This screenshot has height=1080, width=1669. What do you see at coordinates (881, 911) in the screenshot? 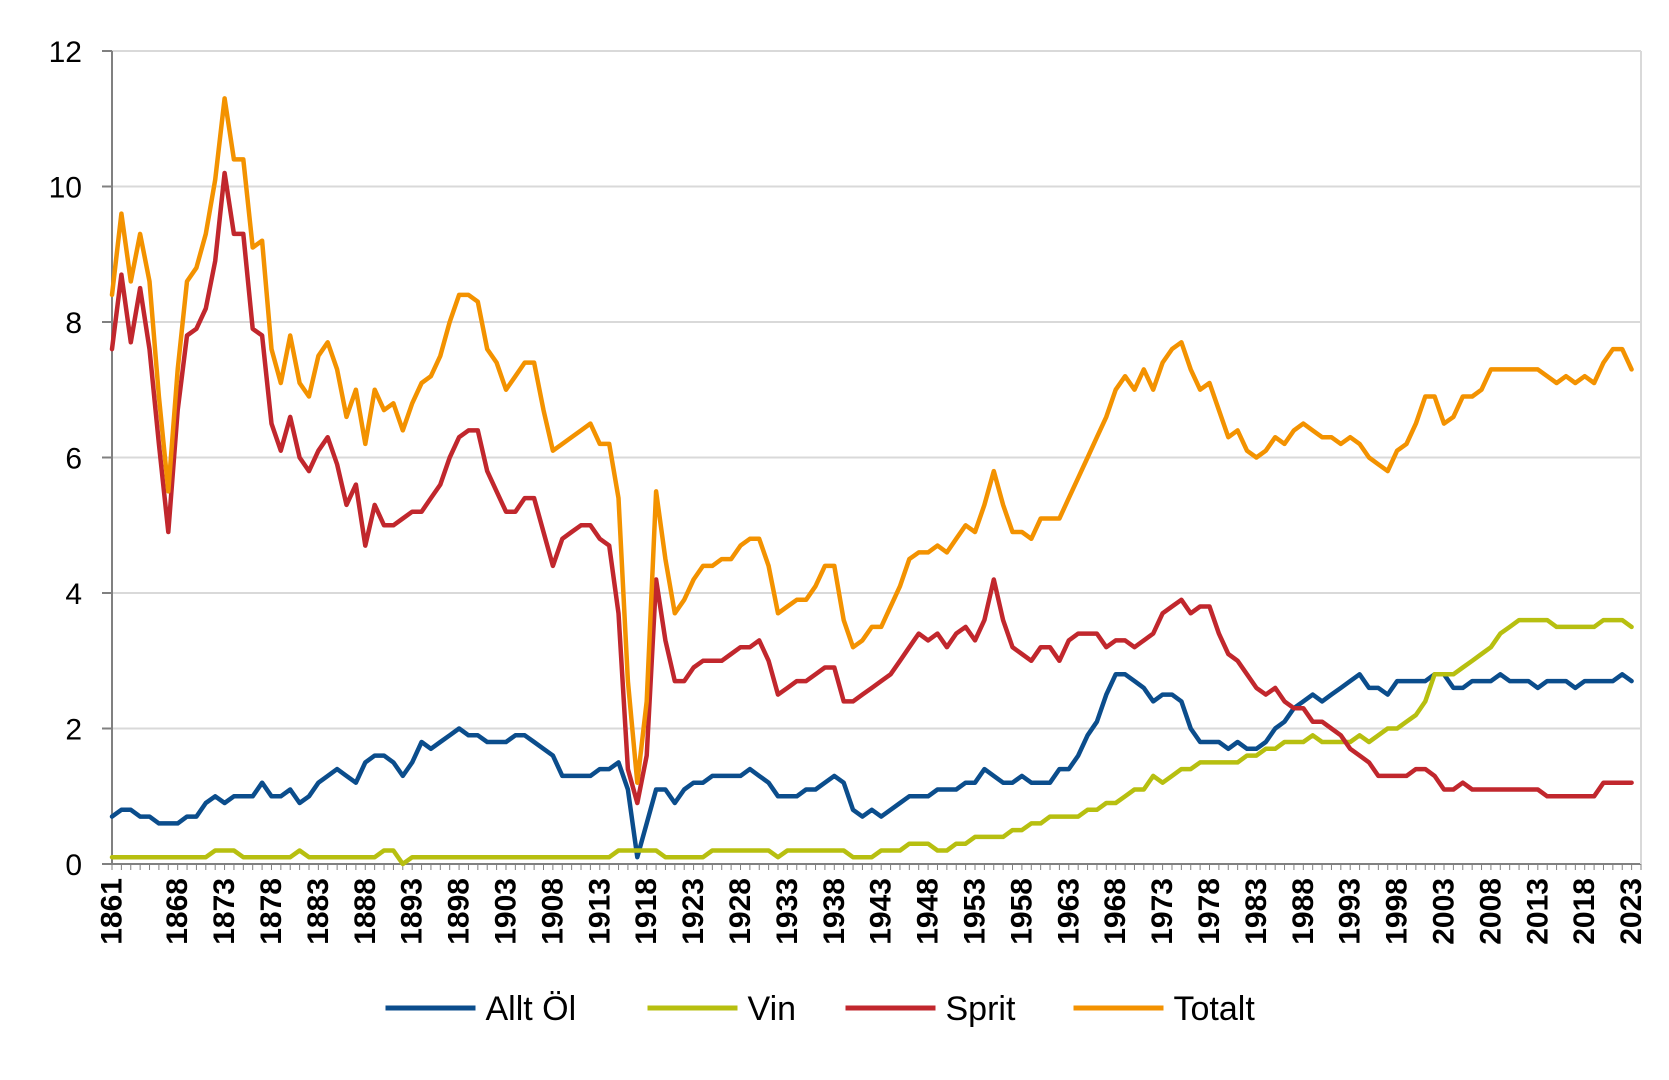
I see `x-tick-label: 1943` at bounding box center [881, 911].